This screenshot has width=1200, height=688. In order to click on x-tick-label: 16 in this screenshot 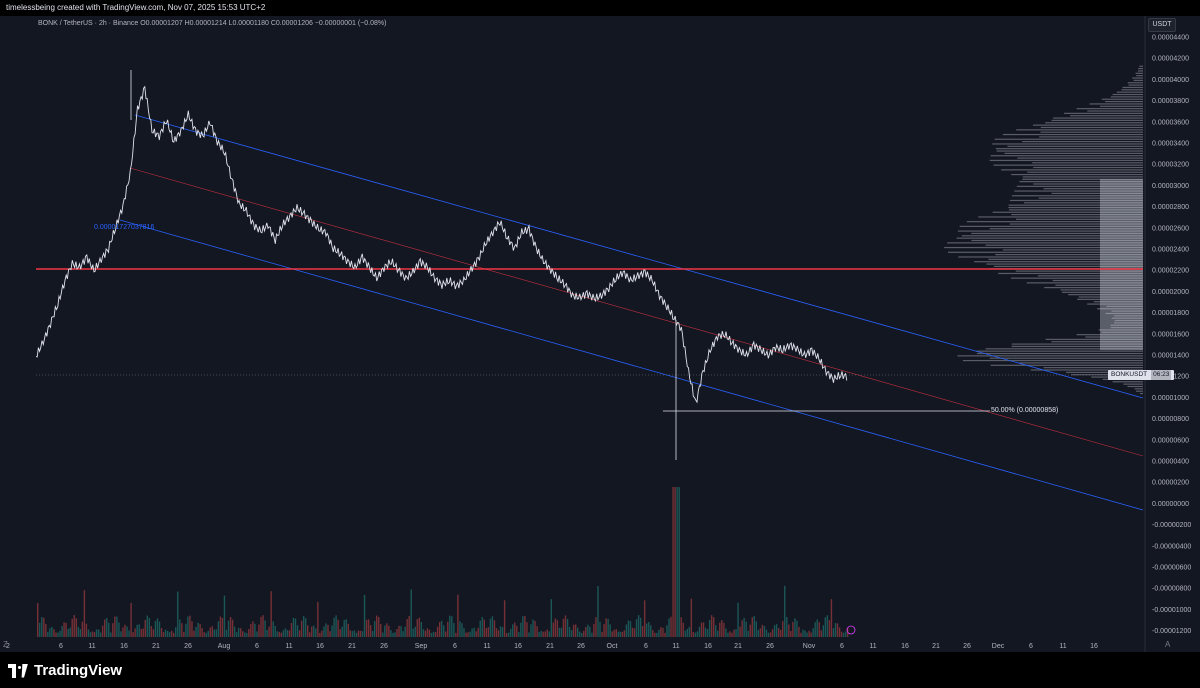, I will do `click(708, 646)`.